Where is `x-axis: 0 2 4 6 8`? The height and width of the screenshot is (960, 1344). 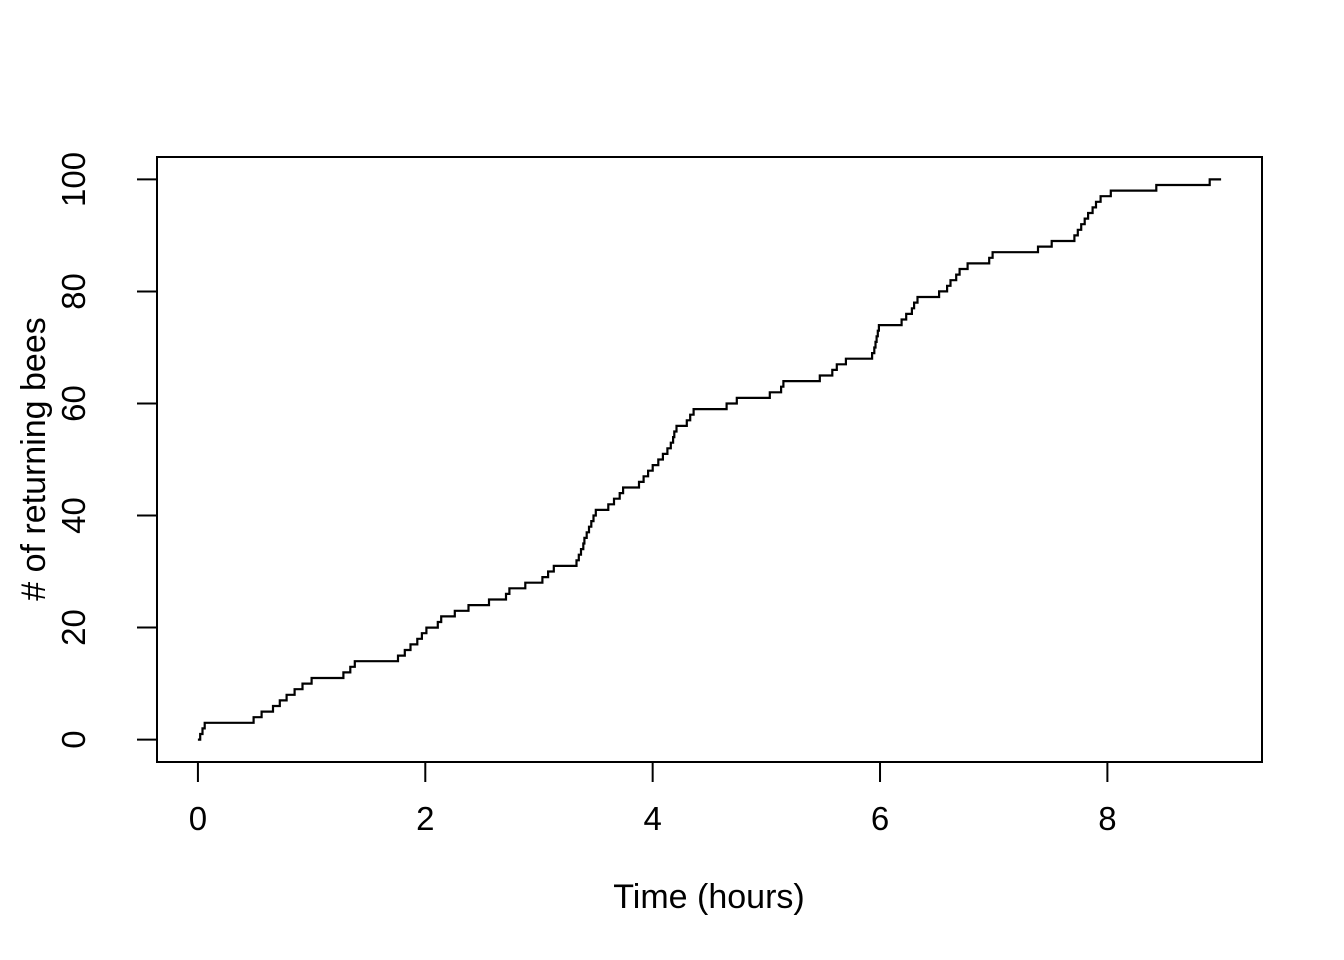
x-axis: 0 2 4 6 8 is located at coordinates (653, 799).